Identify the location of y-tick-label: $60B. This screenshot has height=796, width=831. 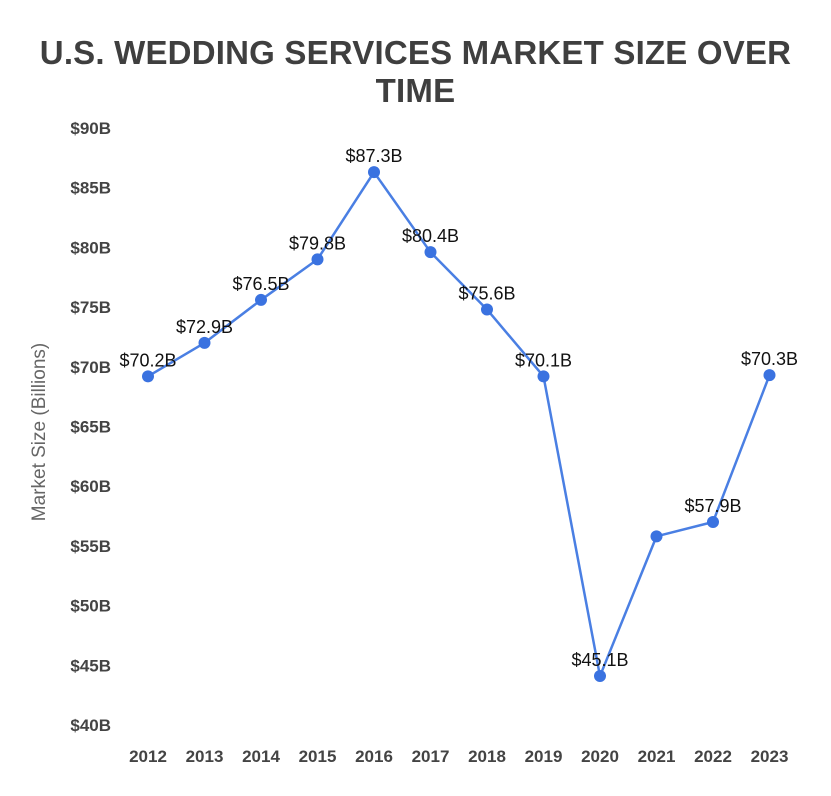
(90, 486).